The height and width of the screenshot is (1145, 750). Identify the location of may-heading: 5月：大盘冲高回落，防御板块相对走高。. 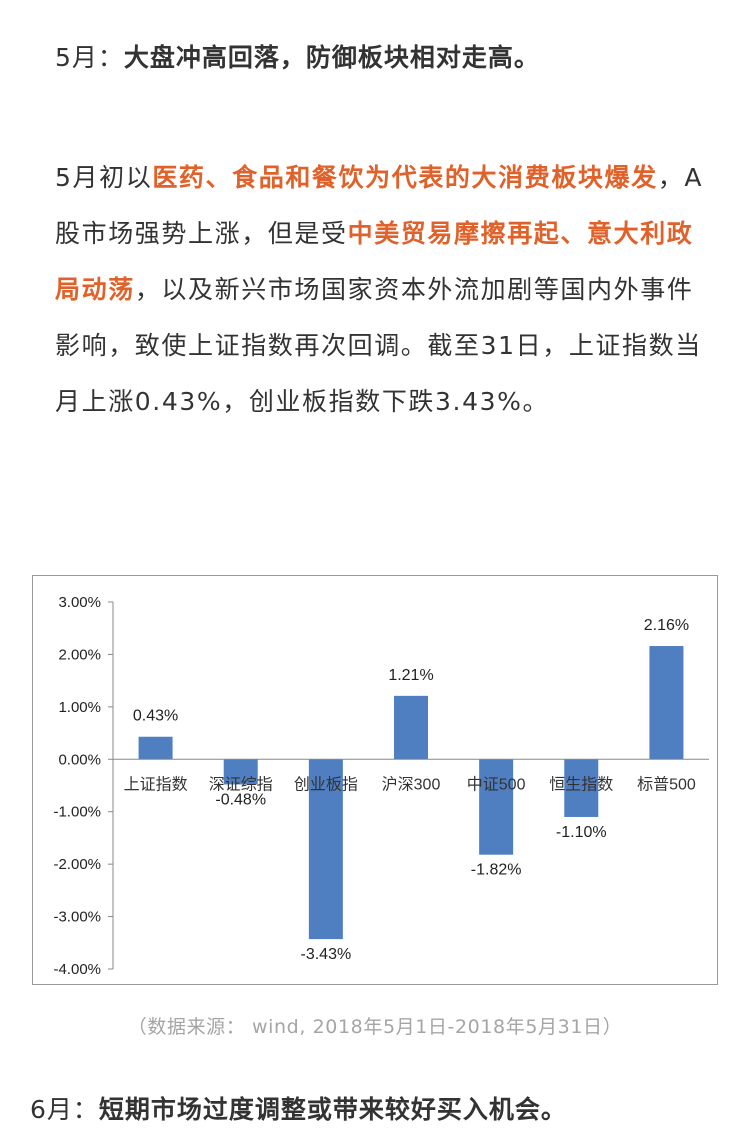
(395, 58).